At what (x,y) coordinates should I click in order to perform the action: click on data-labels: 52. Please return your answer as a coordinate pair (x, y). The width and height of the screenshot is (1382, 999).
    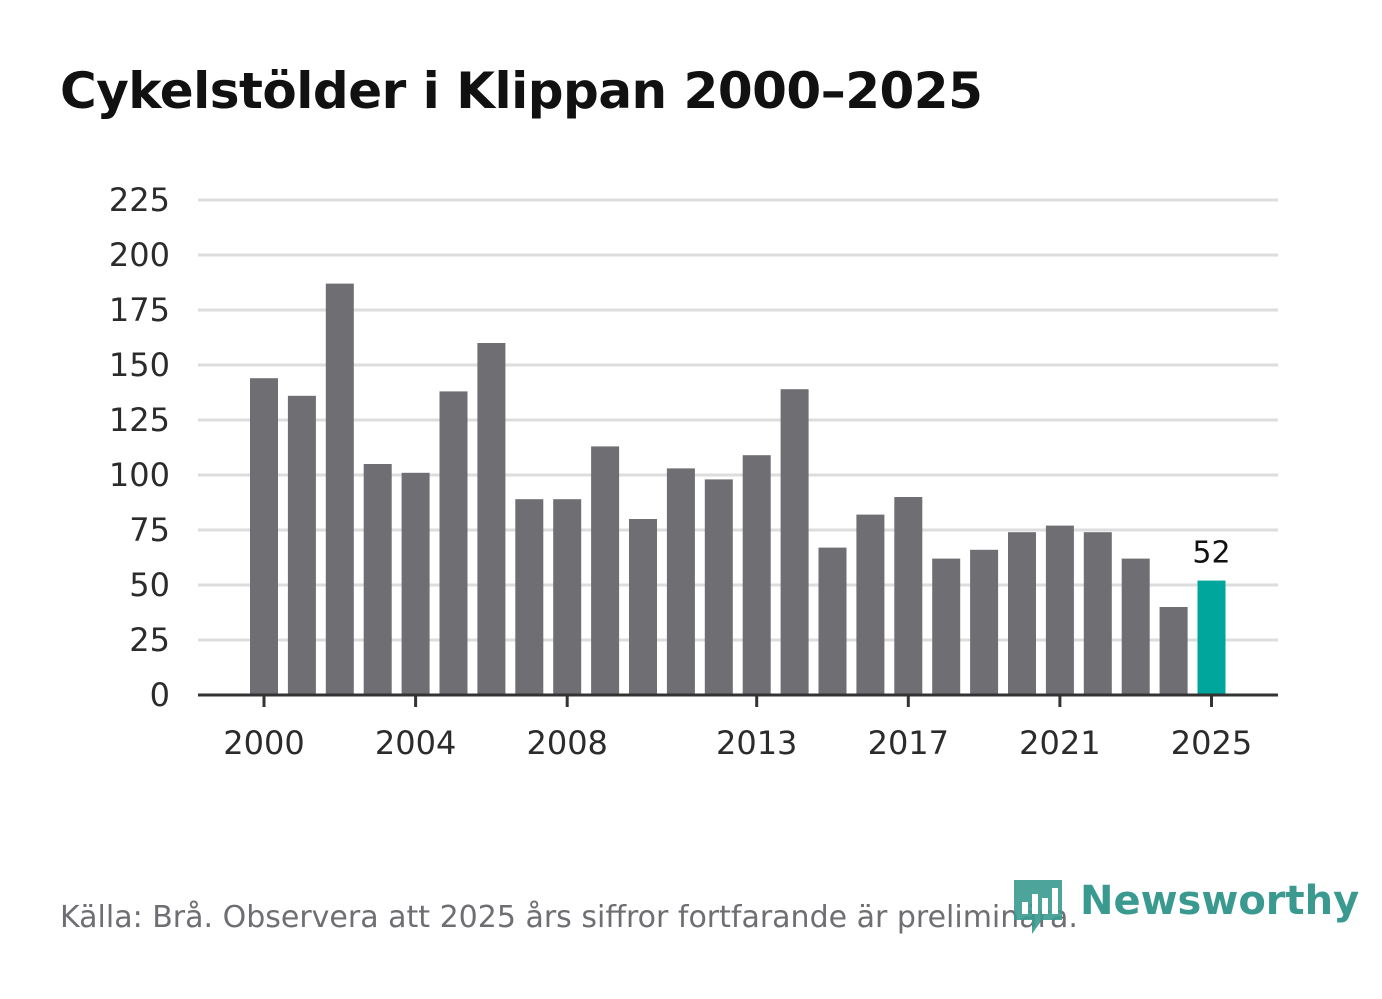
    Looking at the image, I should click on (1211, 553).